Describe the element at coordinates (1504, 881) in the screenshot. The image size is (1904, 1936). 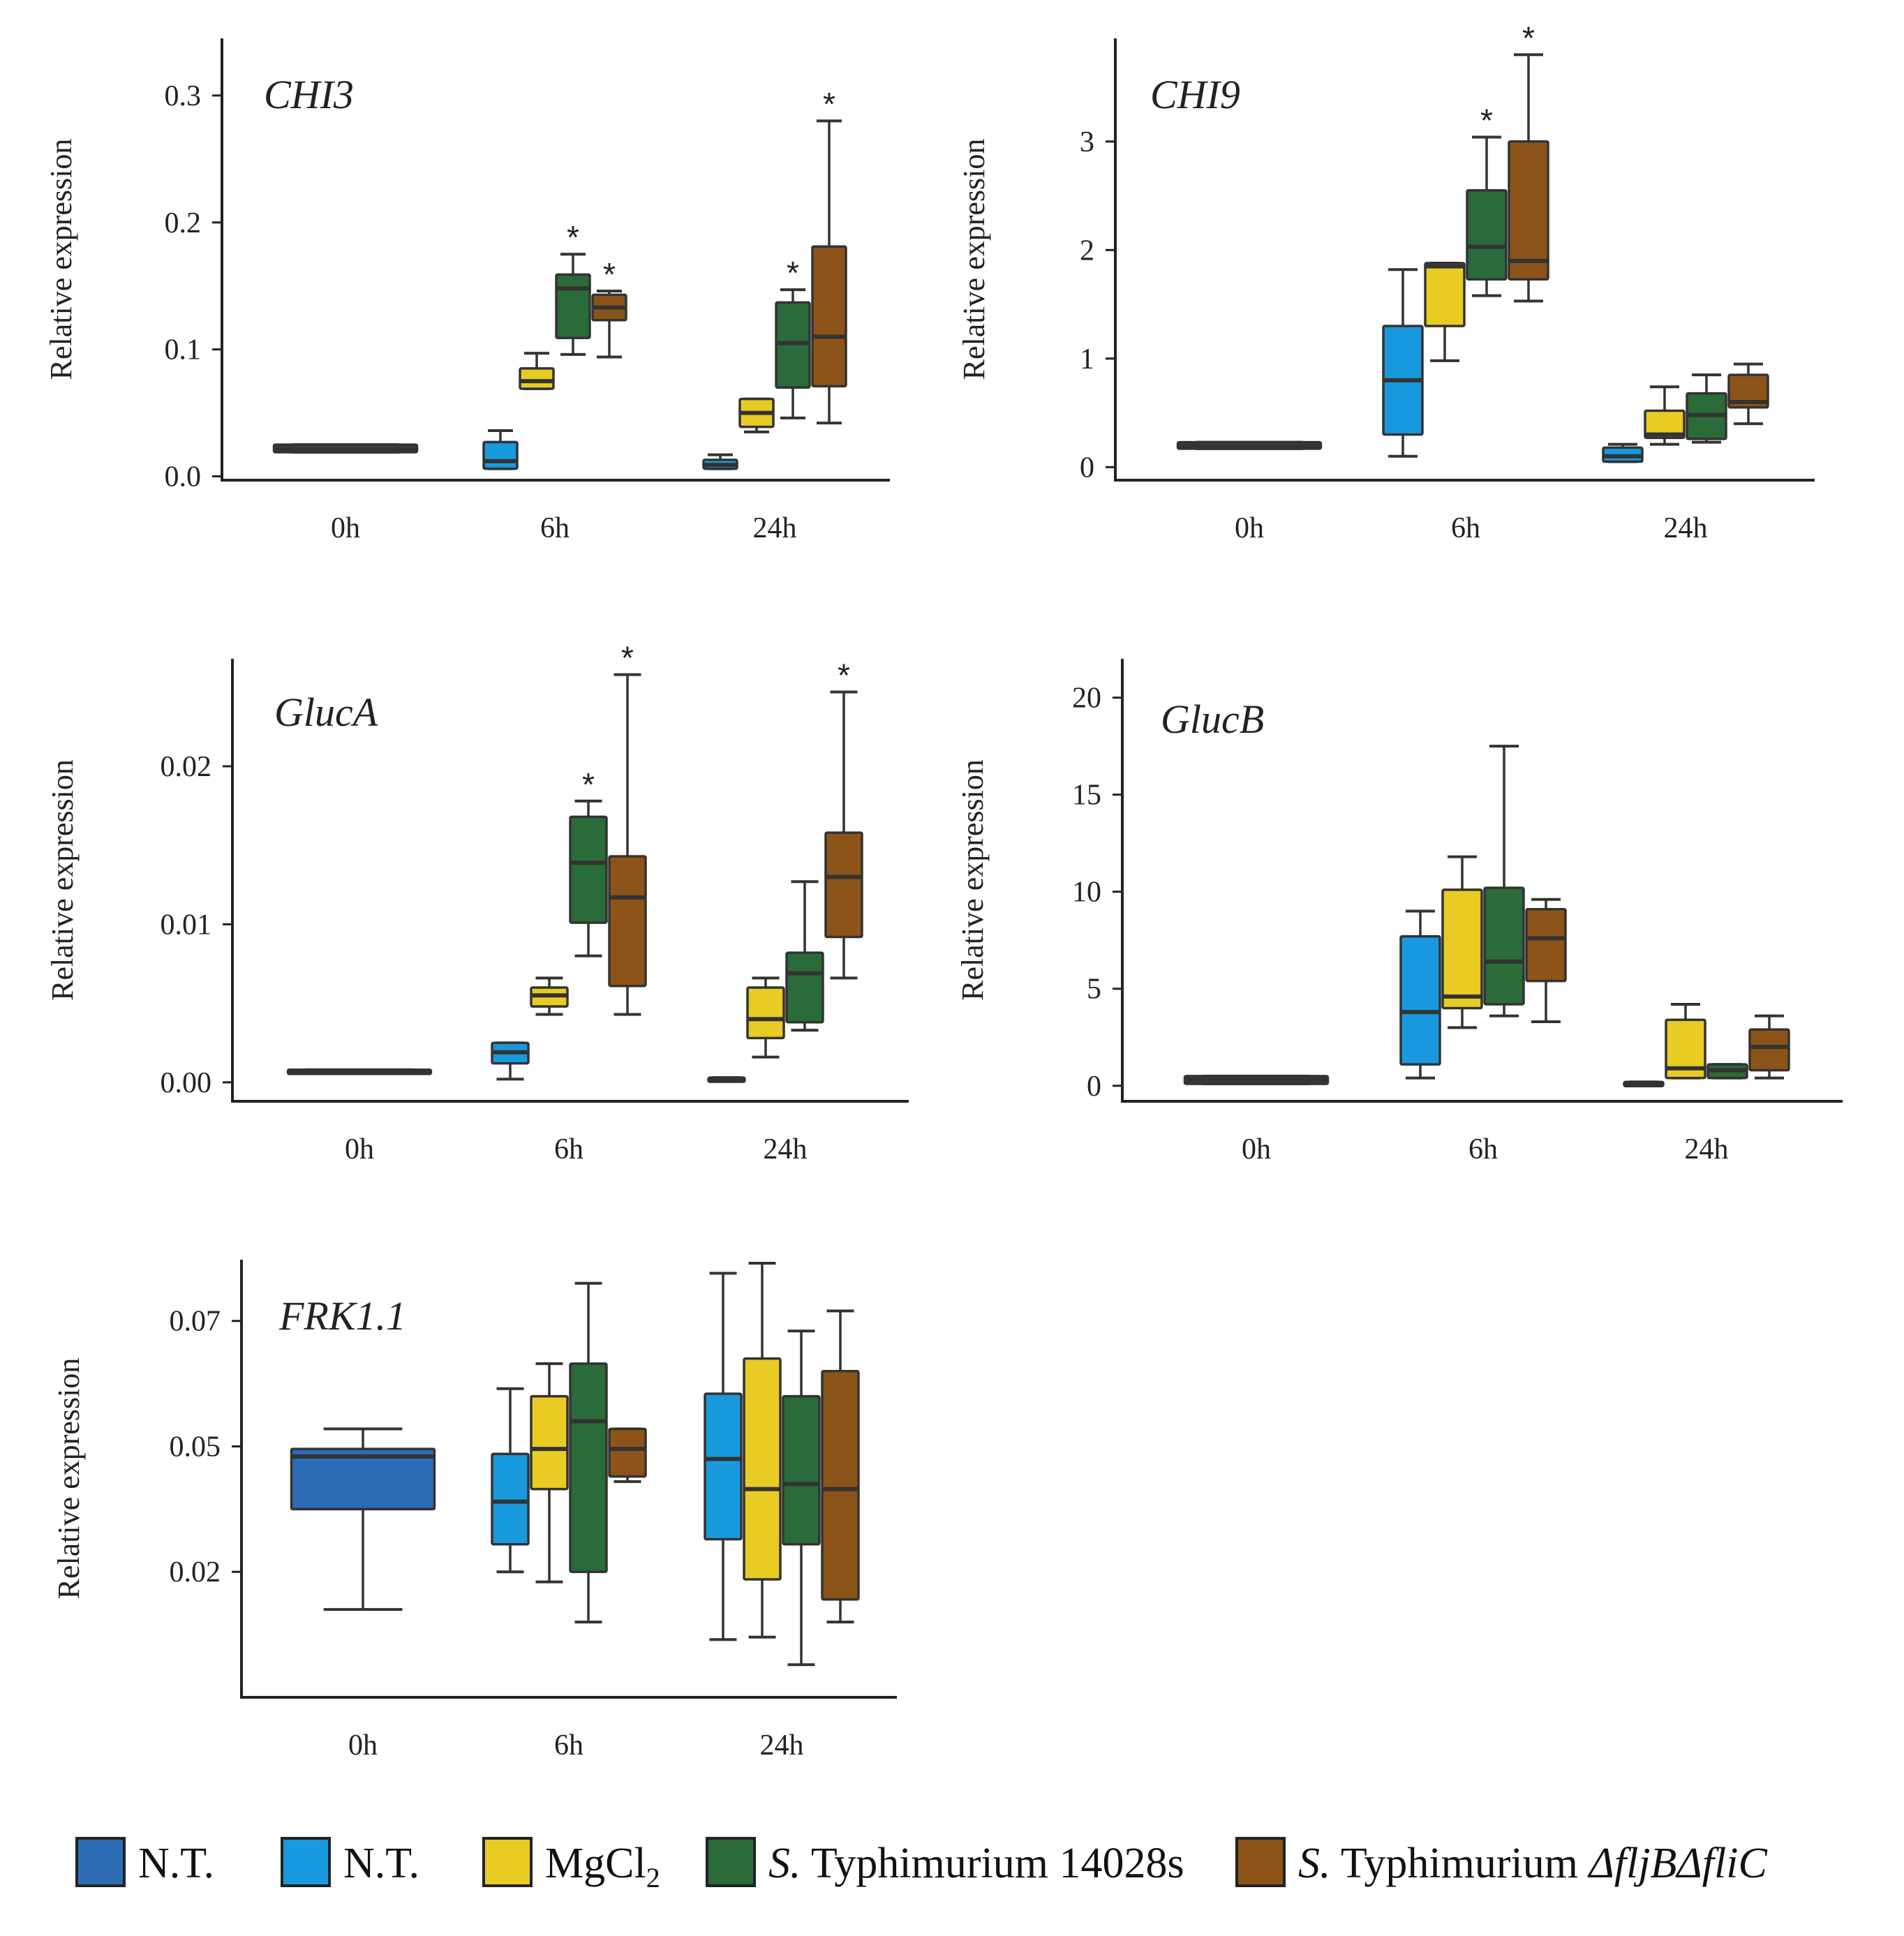
I see `box-6h-st` at that location.